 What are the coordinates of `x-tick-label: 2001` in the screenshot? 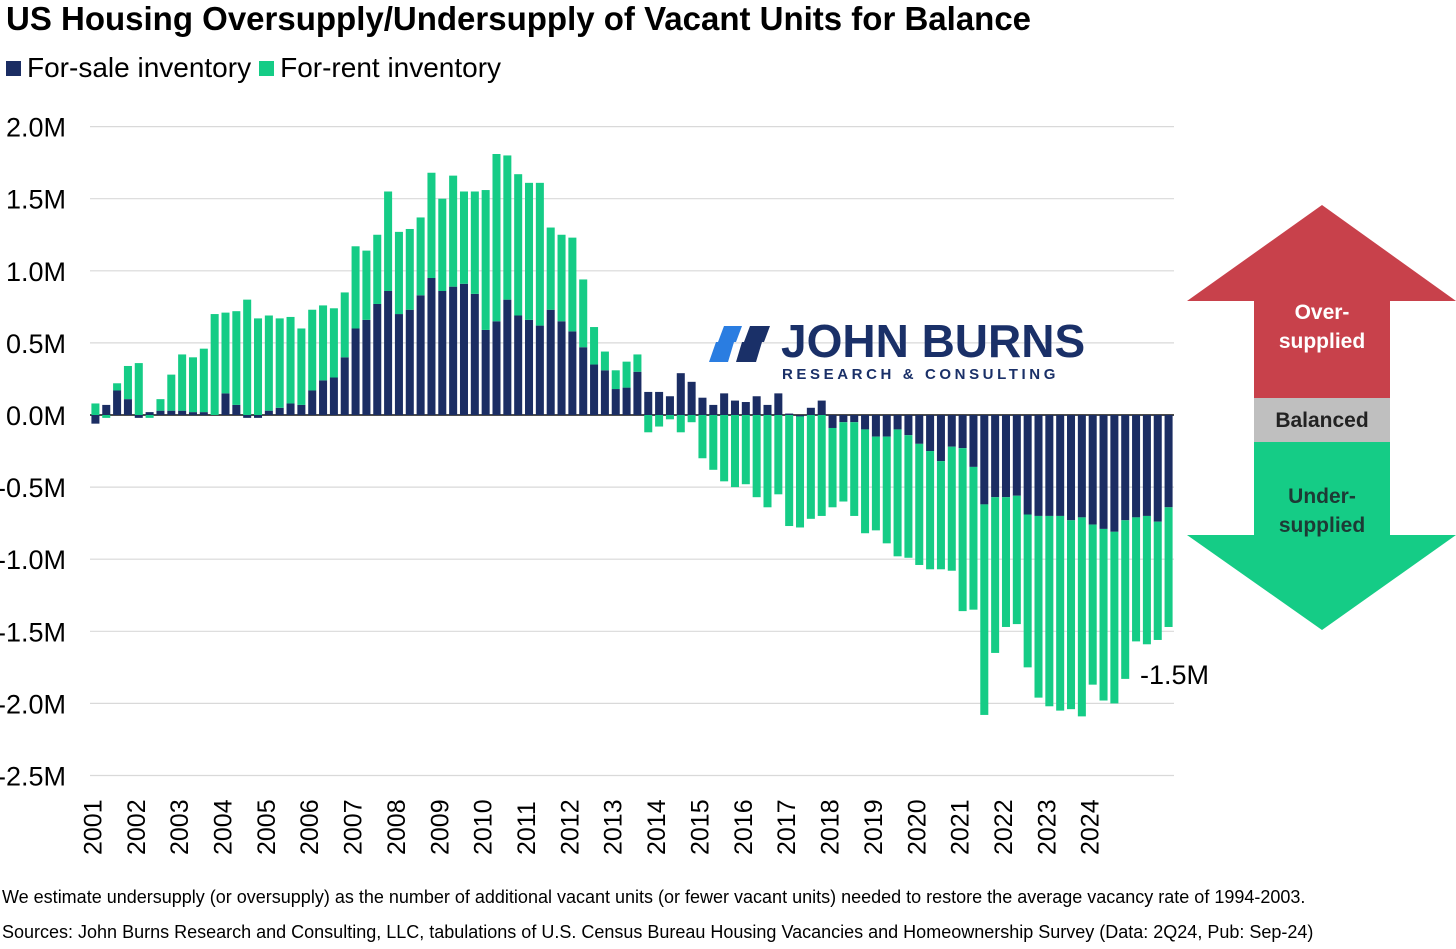 It's located at (93, 827).